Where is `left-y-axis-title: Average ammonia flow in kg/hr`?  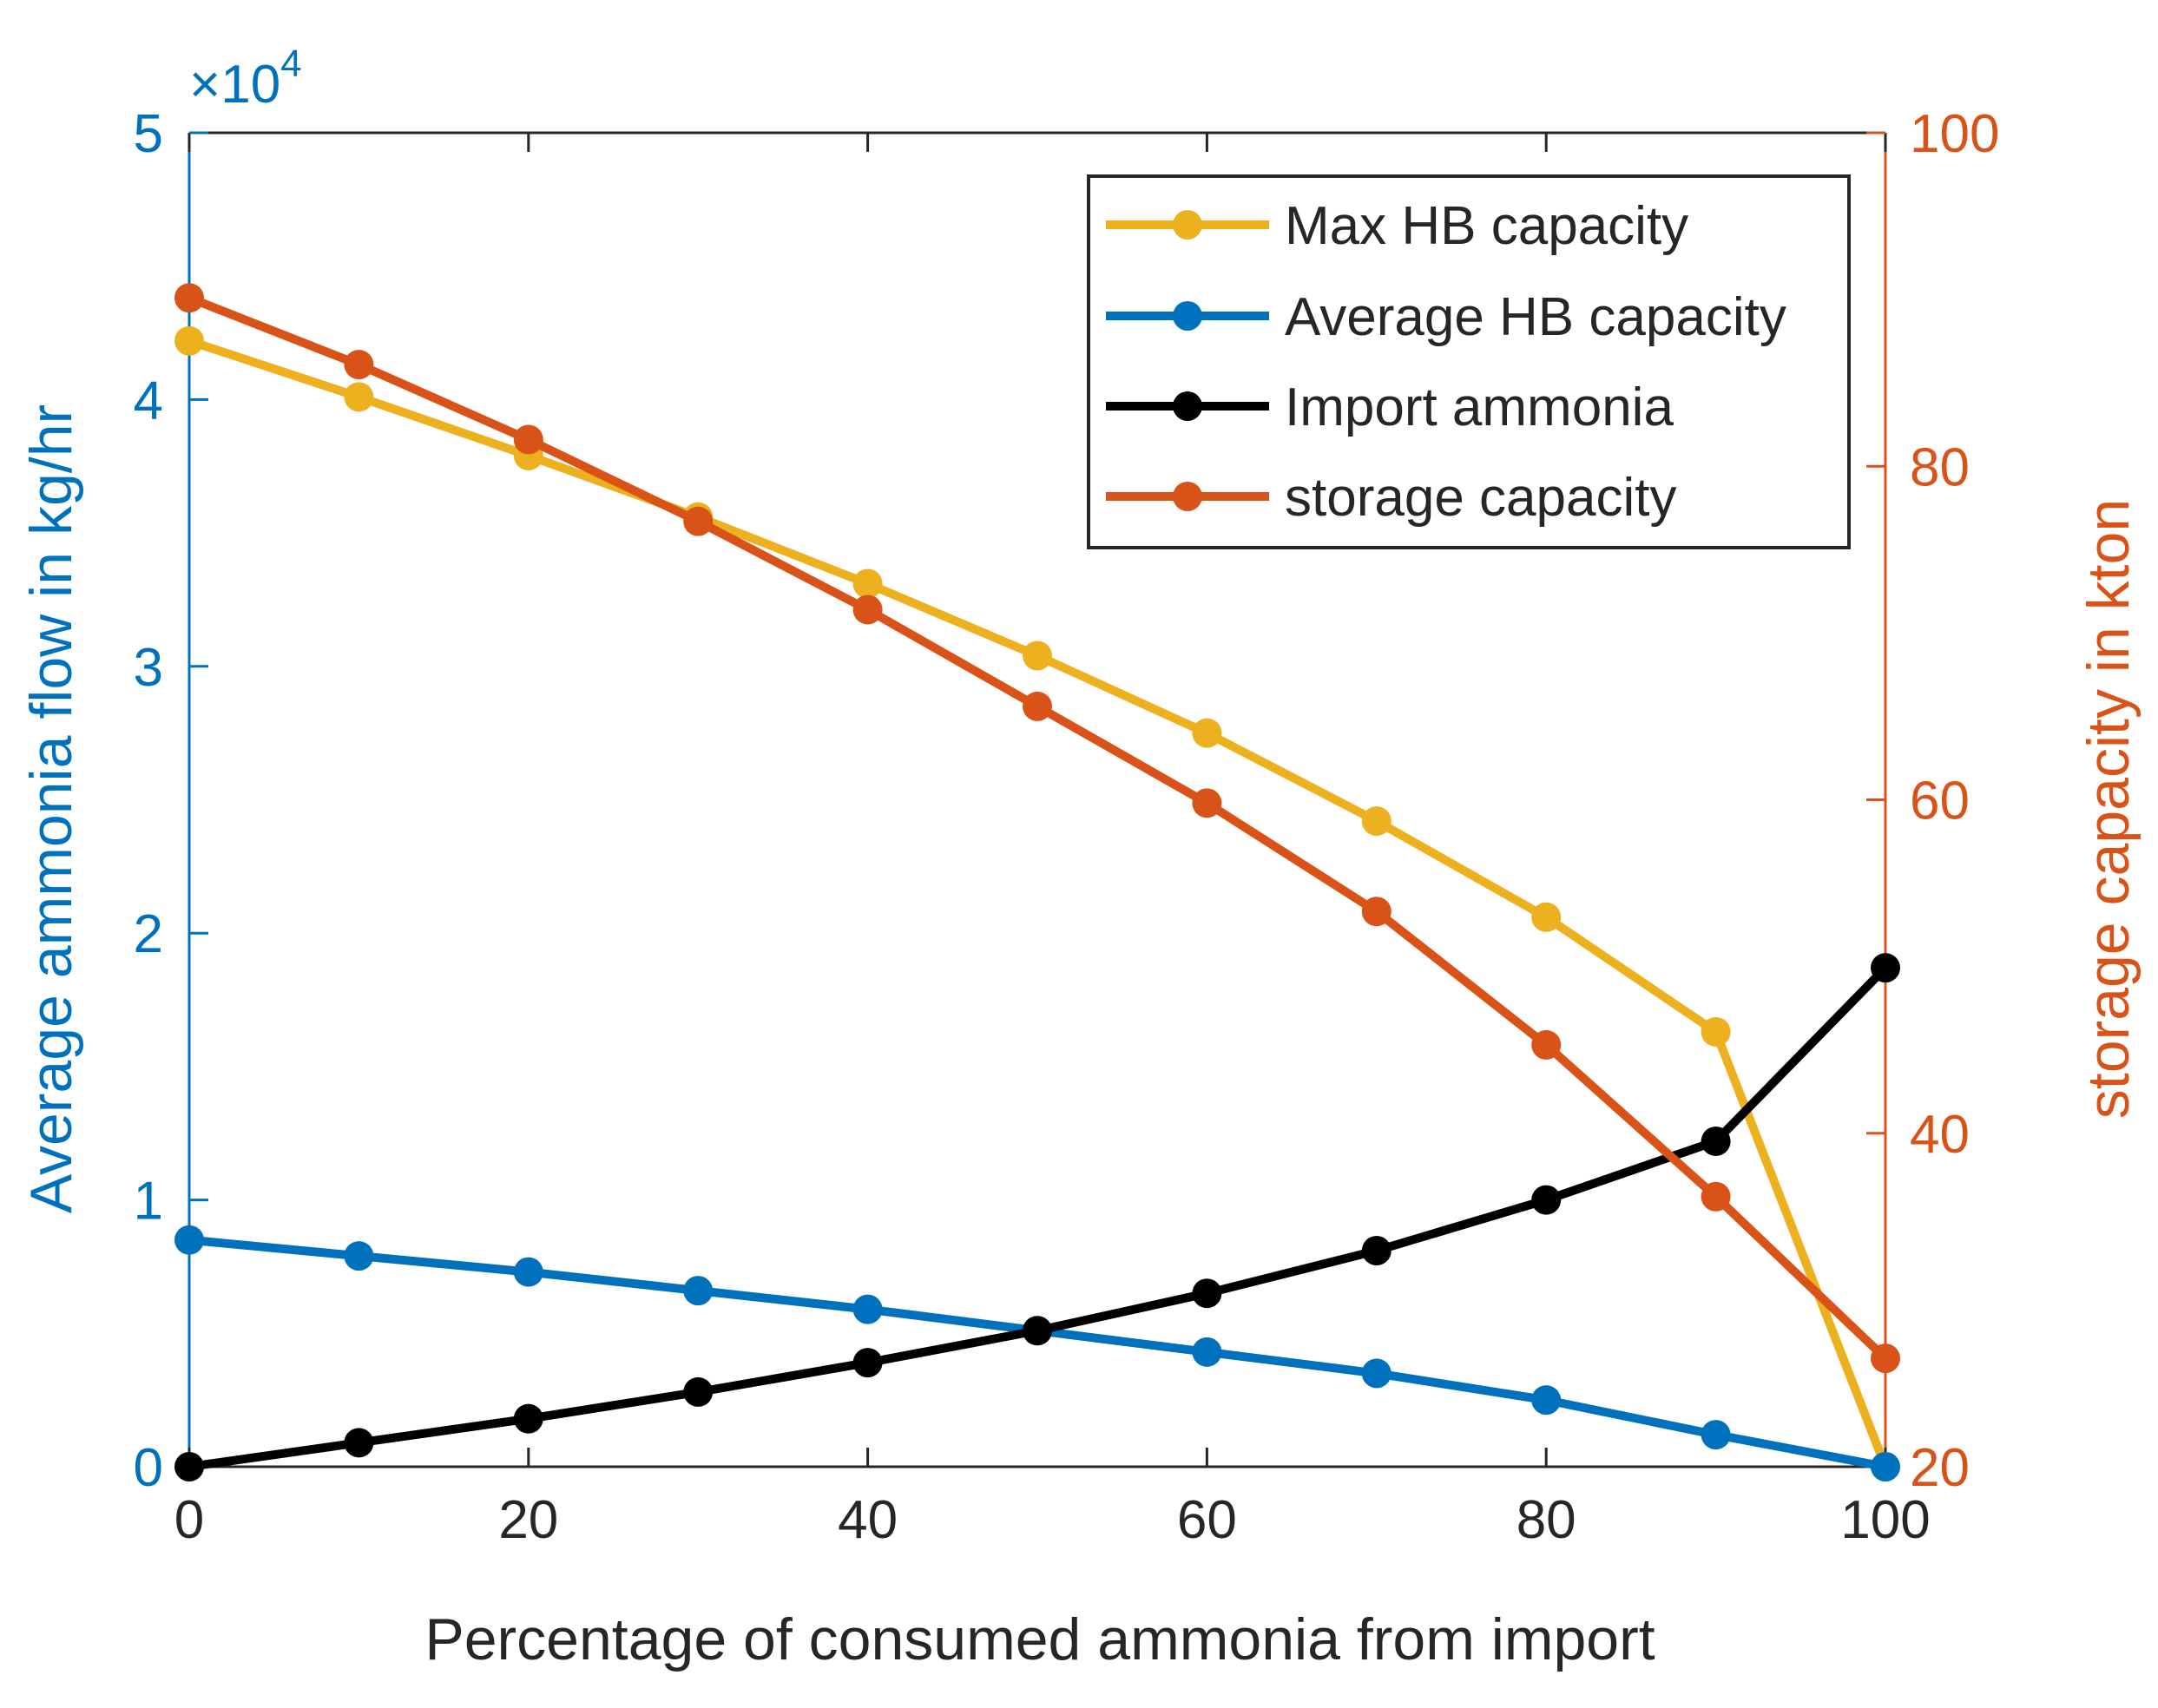
left-y-axis-title: Average ammonia flow in kg/hr is located at coordinates (51, 808).